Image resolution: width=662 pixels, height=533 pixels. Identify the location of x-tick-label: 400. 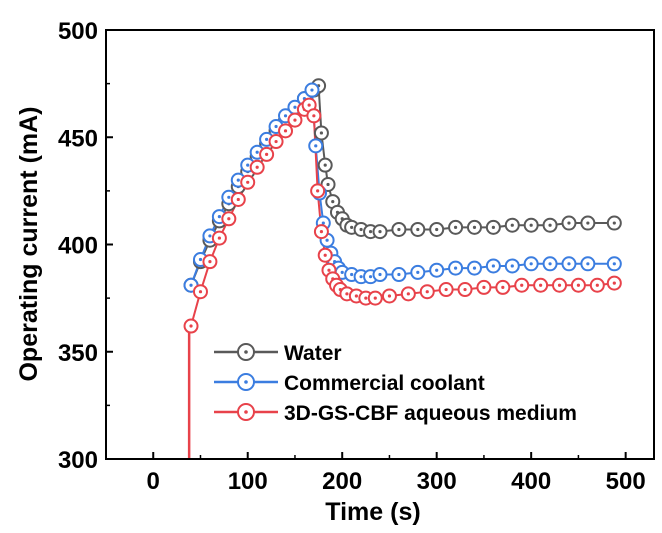
(531, 481).